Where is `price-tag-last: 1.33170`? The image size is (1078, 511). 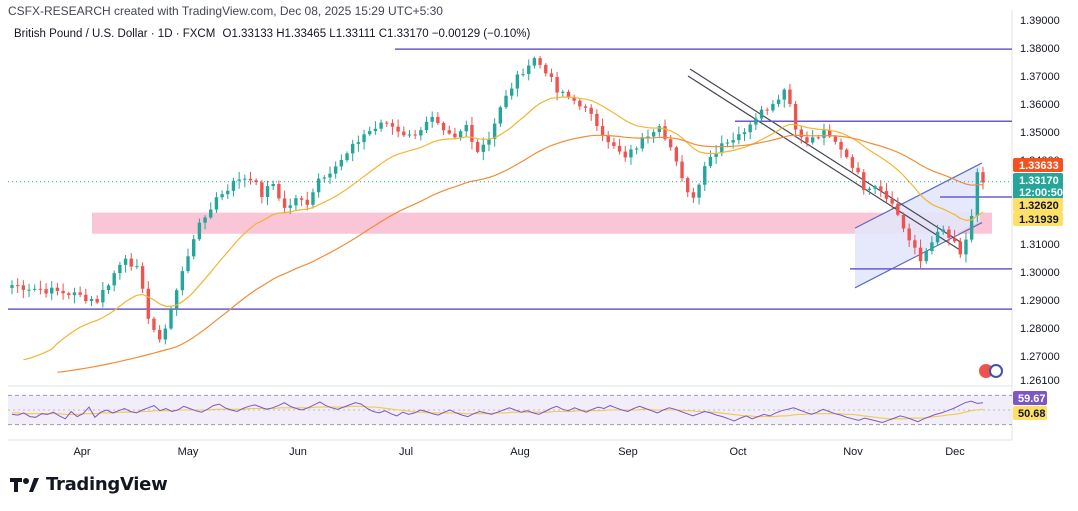
price-tag-last: 1.33170 is located at coordinates (1038, 180).